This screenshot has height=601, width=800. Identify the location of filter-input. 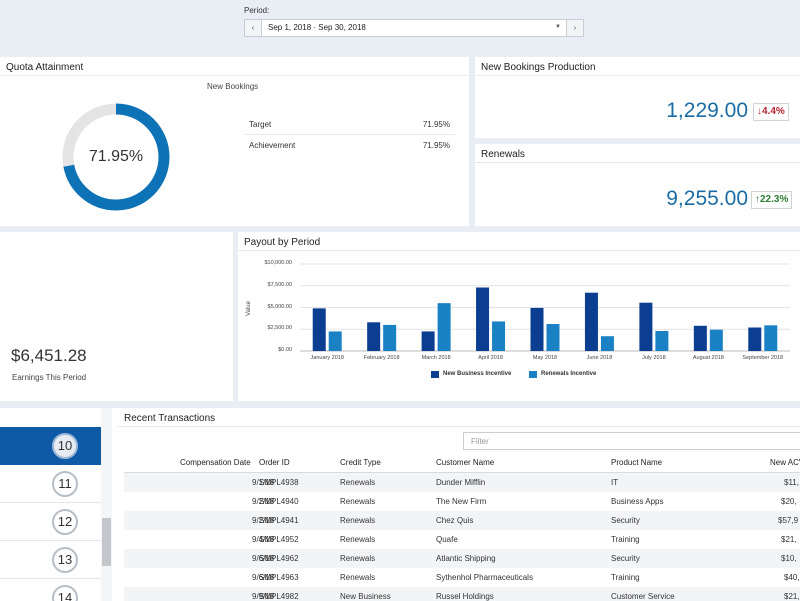
(631, 441).